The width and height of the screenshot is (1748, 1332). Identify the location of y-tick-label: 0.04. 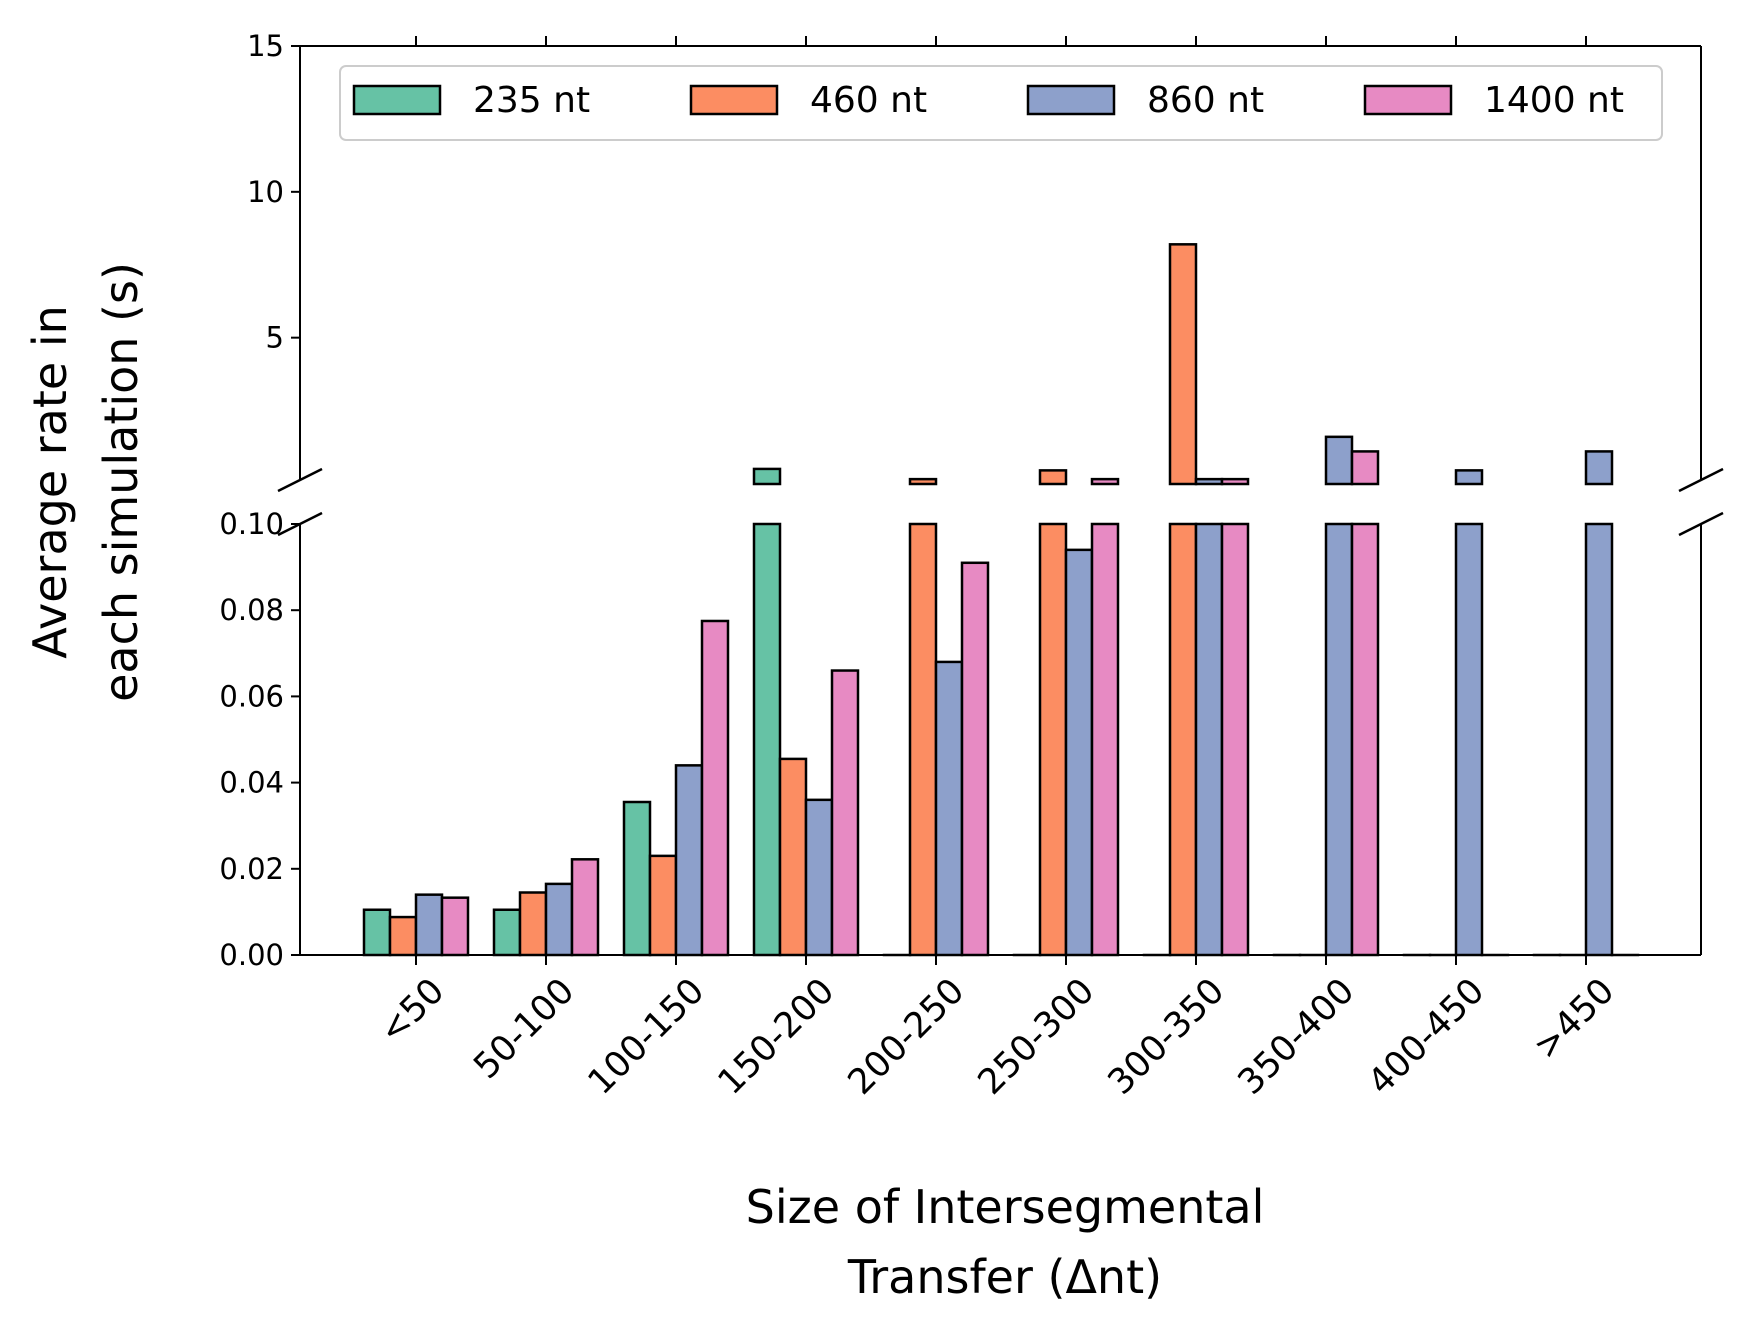
(251, 783).